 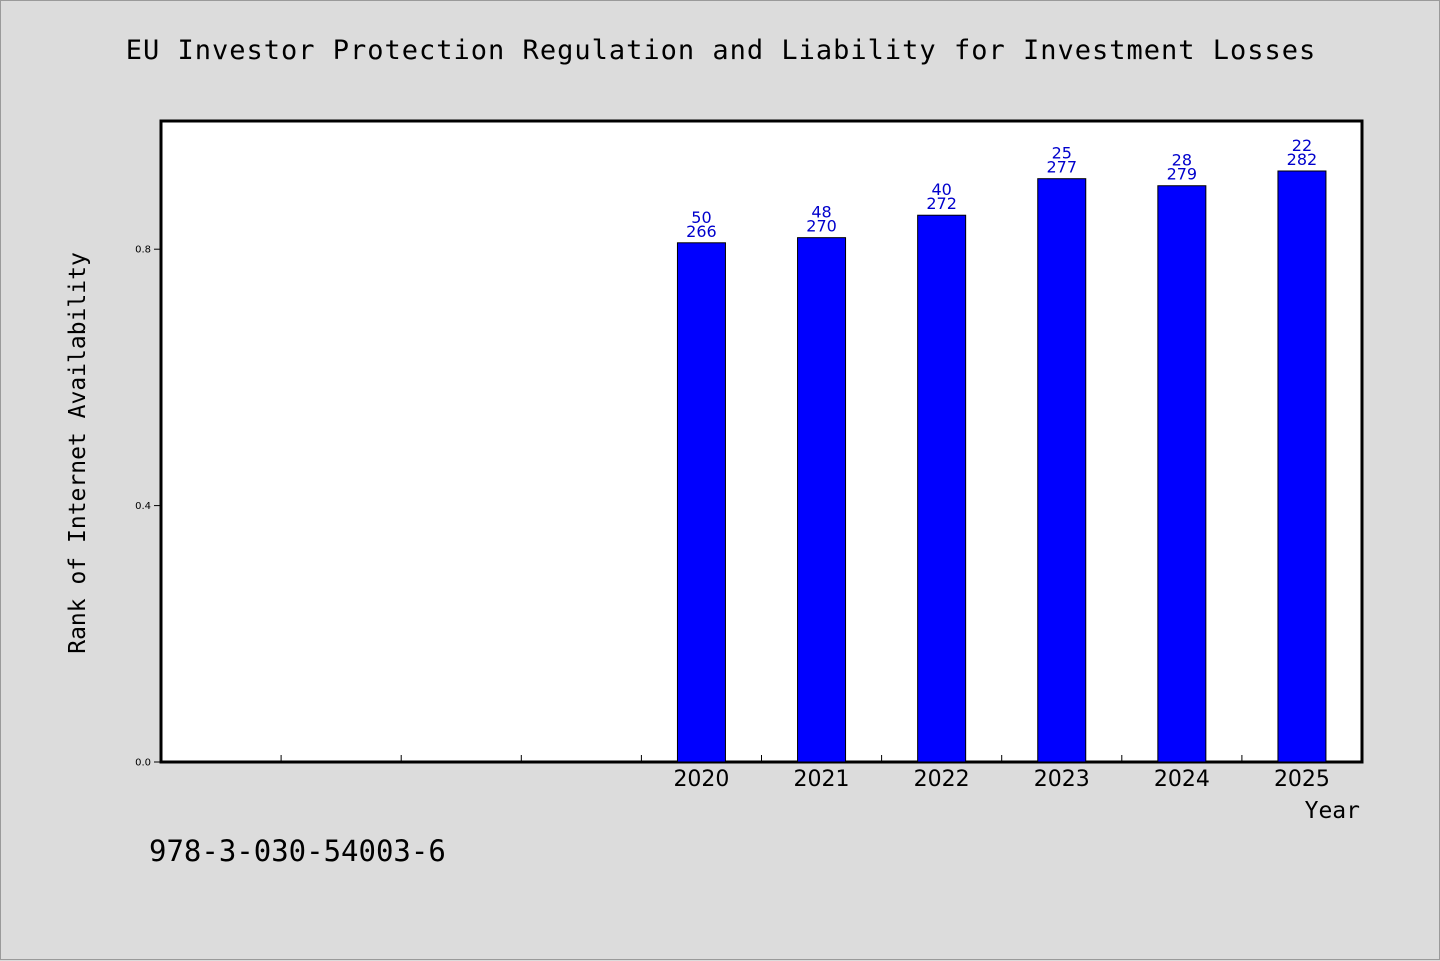 I want to click on x-tick-label: 2022, so click(x=942, y=779).